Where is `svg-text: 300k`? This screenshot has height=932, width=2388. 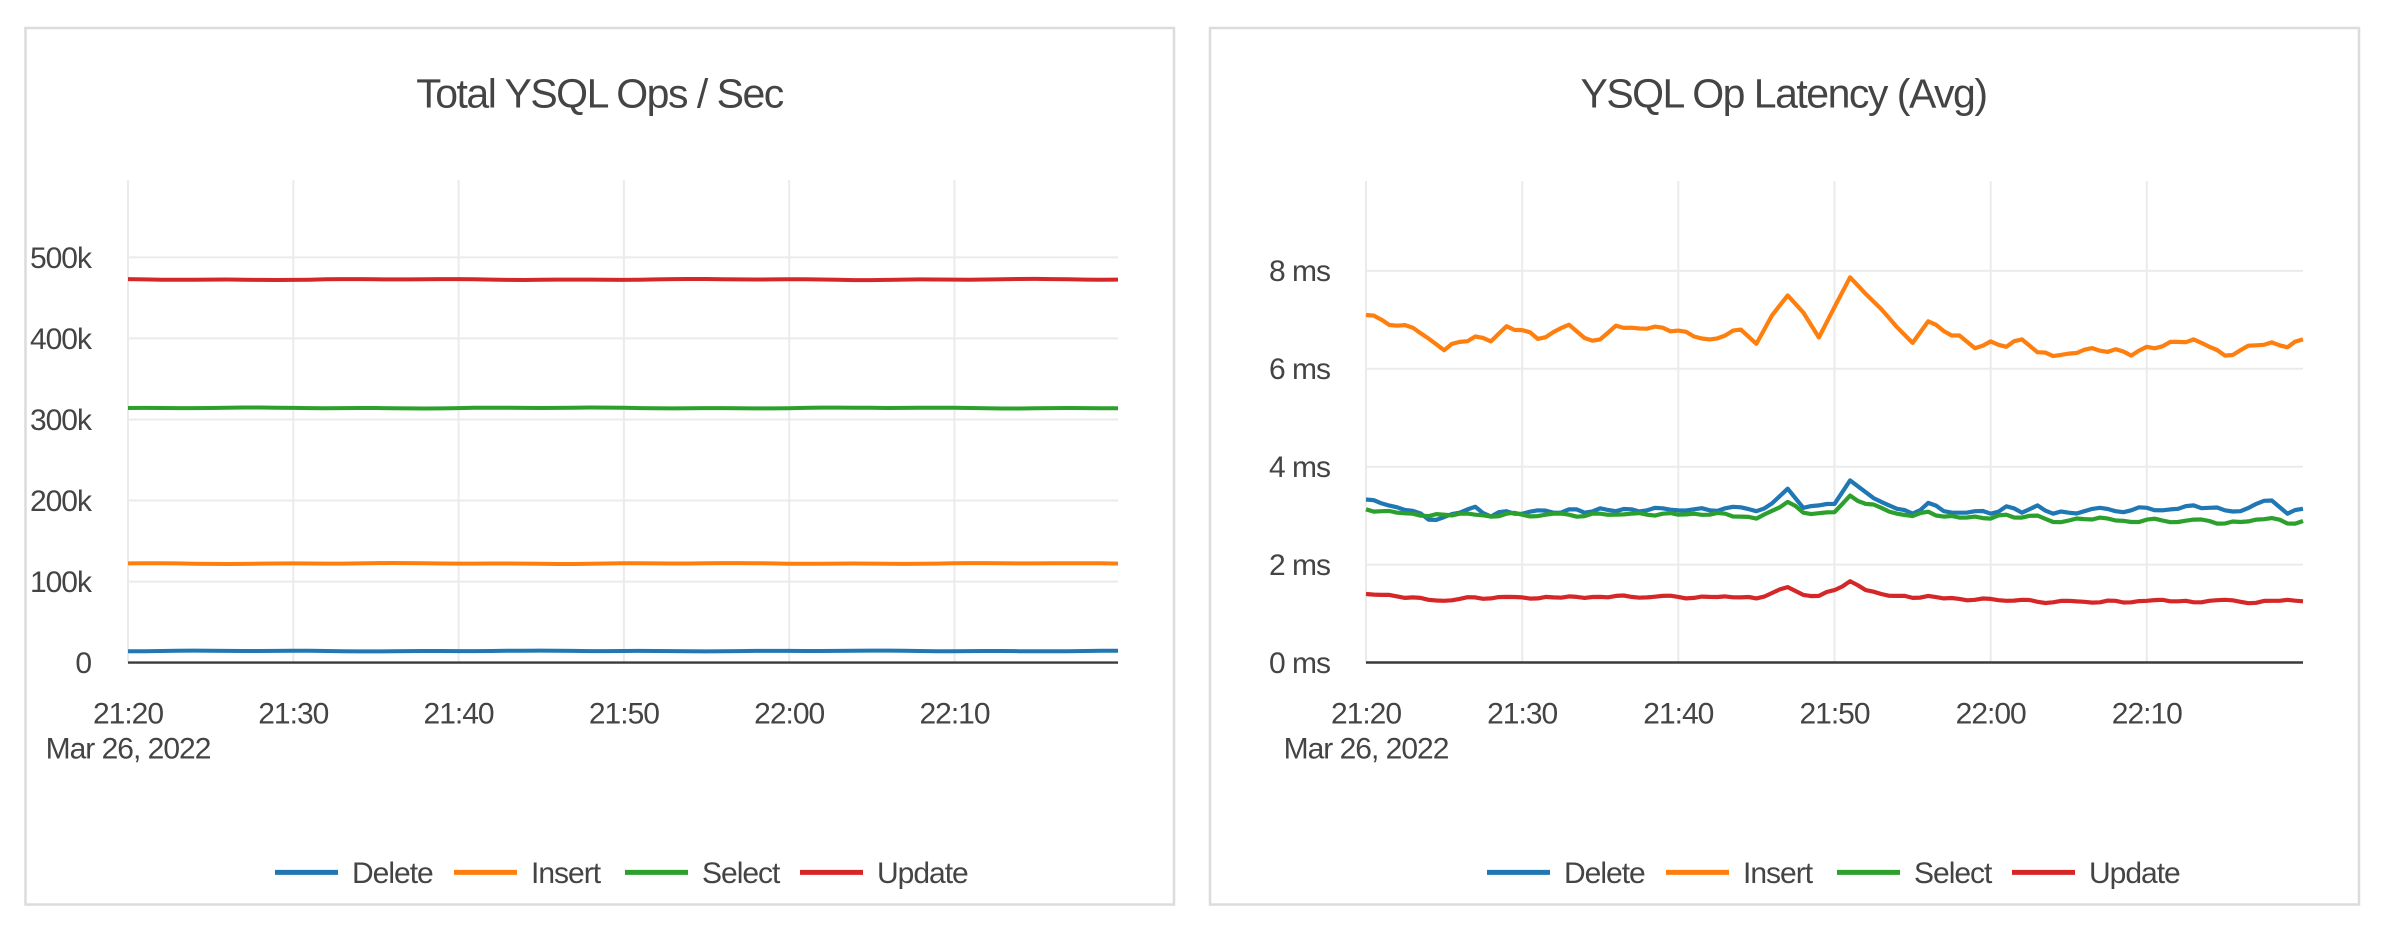
svg-text: 300k is located at coordinates (61, 420).